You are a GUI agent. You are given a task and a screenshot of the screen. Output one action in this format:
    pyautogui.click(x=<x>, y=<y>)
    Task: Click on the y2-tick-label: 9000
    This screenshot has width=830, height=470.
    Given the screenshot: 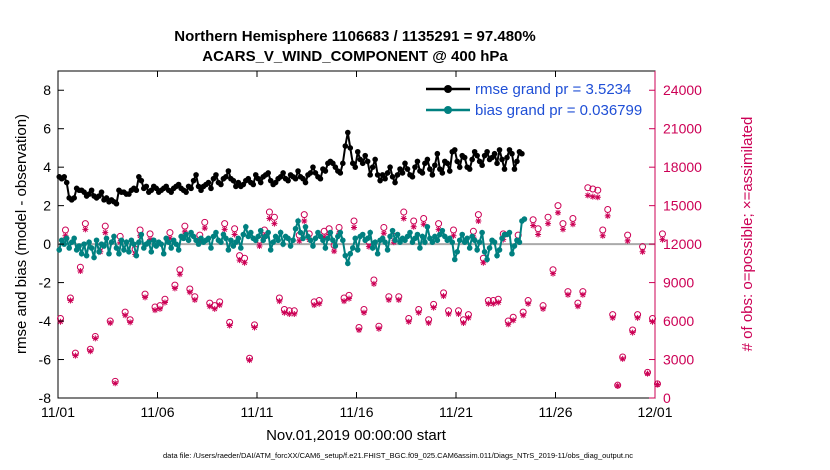 What is the action you would take?
    pyautogui.click(x=678, y=283)
    